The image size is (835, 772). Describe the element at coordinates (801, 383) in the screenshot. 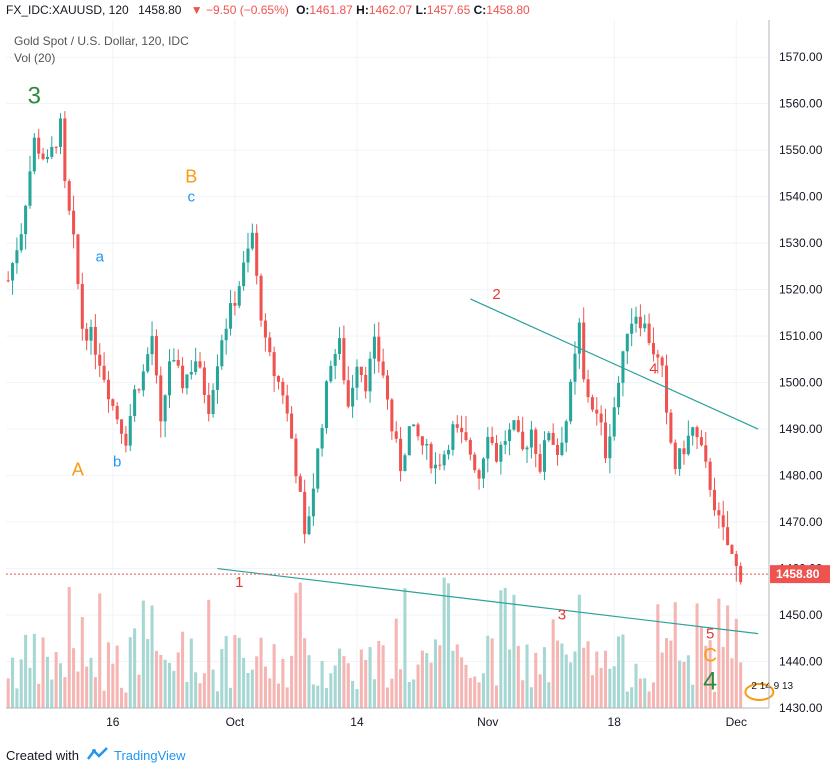

I see `y-tick-label: 1500.00` at that location.